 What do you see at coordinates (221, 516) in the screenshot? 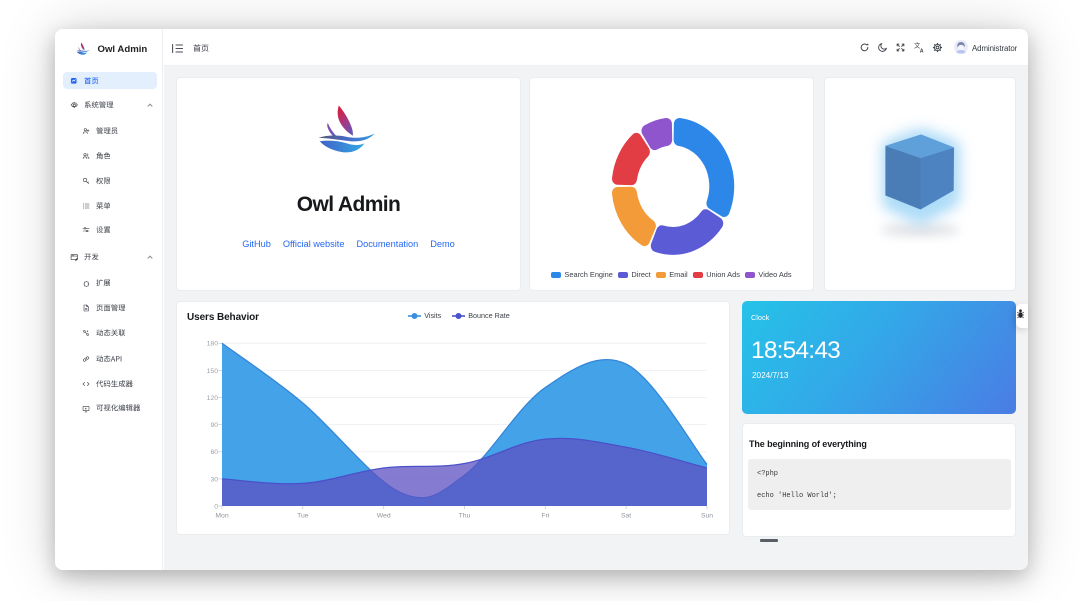
I see `svg-text: Mon` at bounding box center [221, 516].